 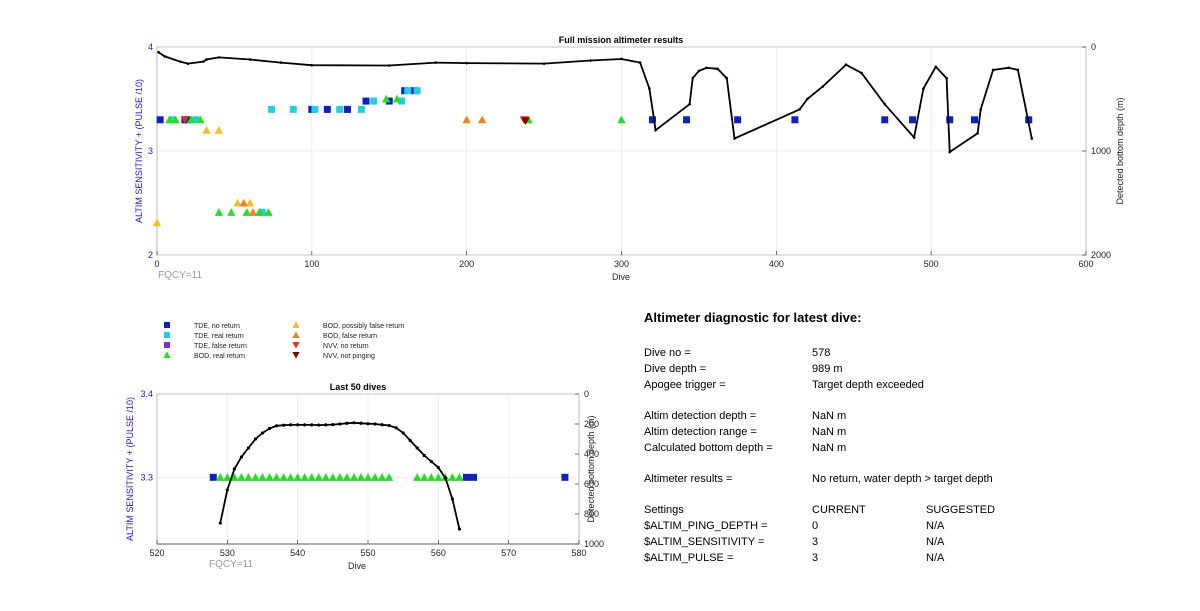 What do you see at coordinates (689, 558) in the screenshot?
I see `setting-name: $ALTIM_PULSE =` at bounding box center [689, 558].